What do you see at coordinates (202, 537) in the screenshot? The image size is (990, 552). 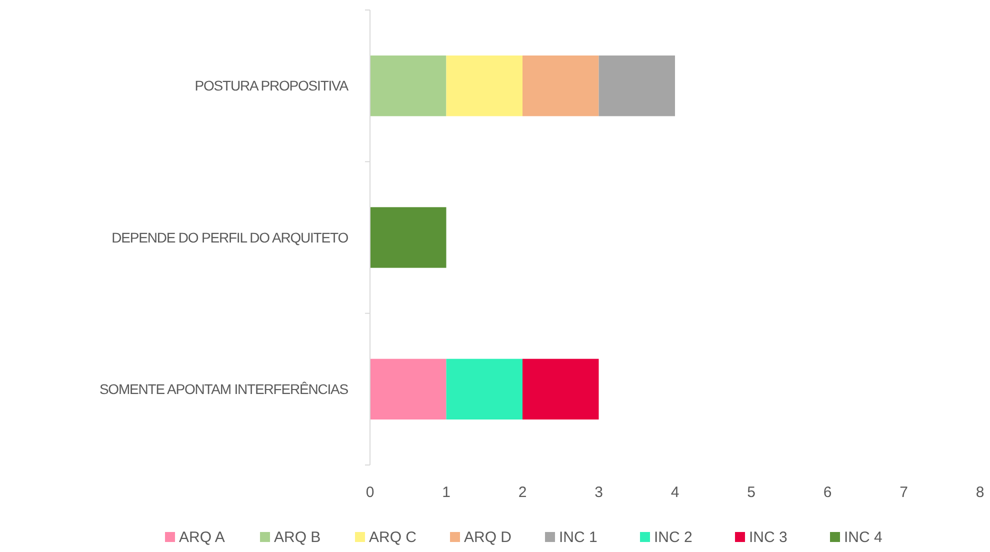 I see `legend-label: ARQ A` at bounding box center [202, 537].